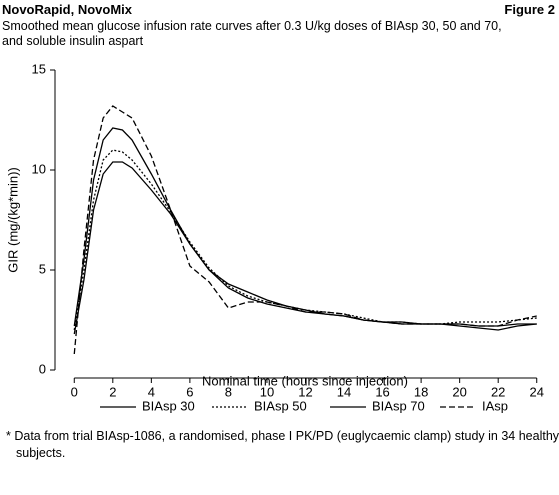 The height and width of the screenshot is (495, 559). Describe the element at coordinates (168, 405) in the screenshot. I see `legend-label: BIAsp 30` at that location.